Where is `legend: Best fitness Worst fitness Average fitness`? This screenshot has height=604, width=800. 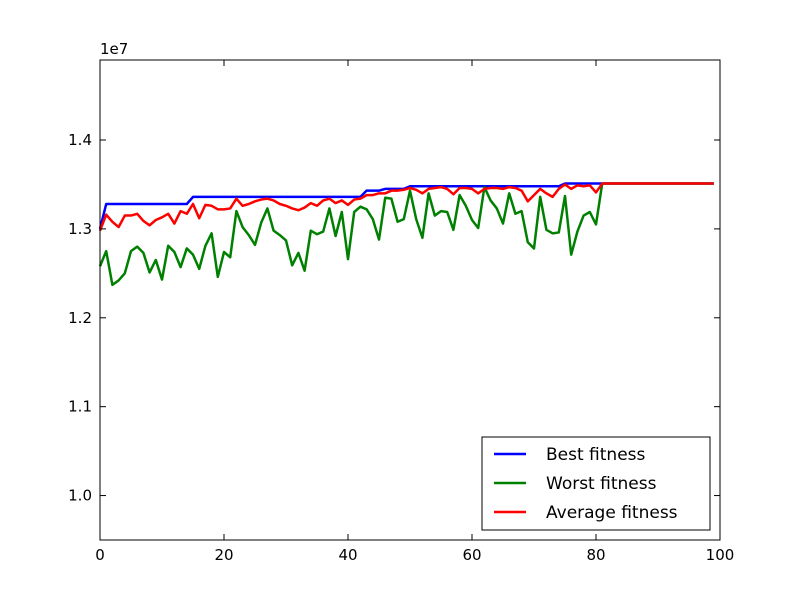 legend: Best fitness Worst fitness Average fitness is located at coordinates (596, 483).